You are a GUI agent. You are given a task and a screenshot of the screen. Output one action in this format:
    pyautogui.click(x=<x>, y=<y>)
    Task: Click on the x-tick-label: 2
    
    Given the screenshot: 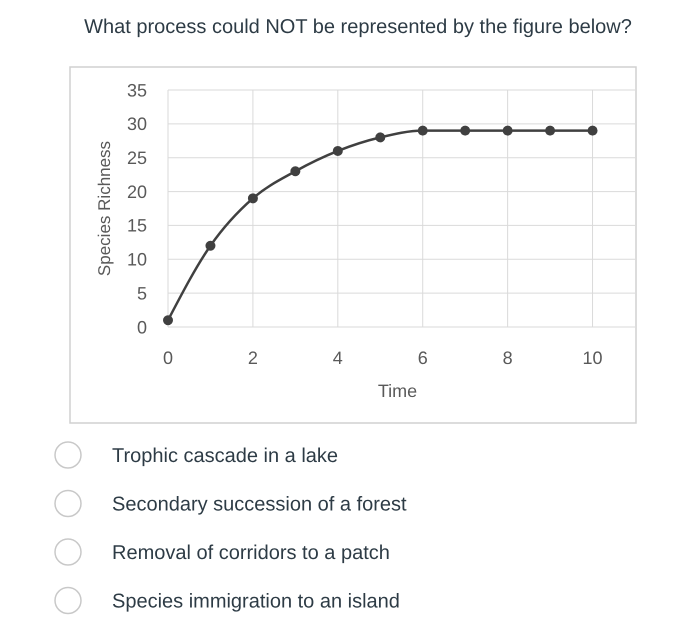 What is the action you would take?
    pyautogui.click(x=253, y=358)
    